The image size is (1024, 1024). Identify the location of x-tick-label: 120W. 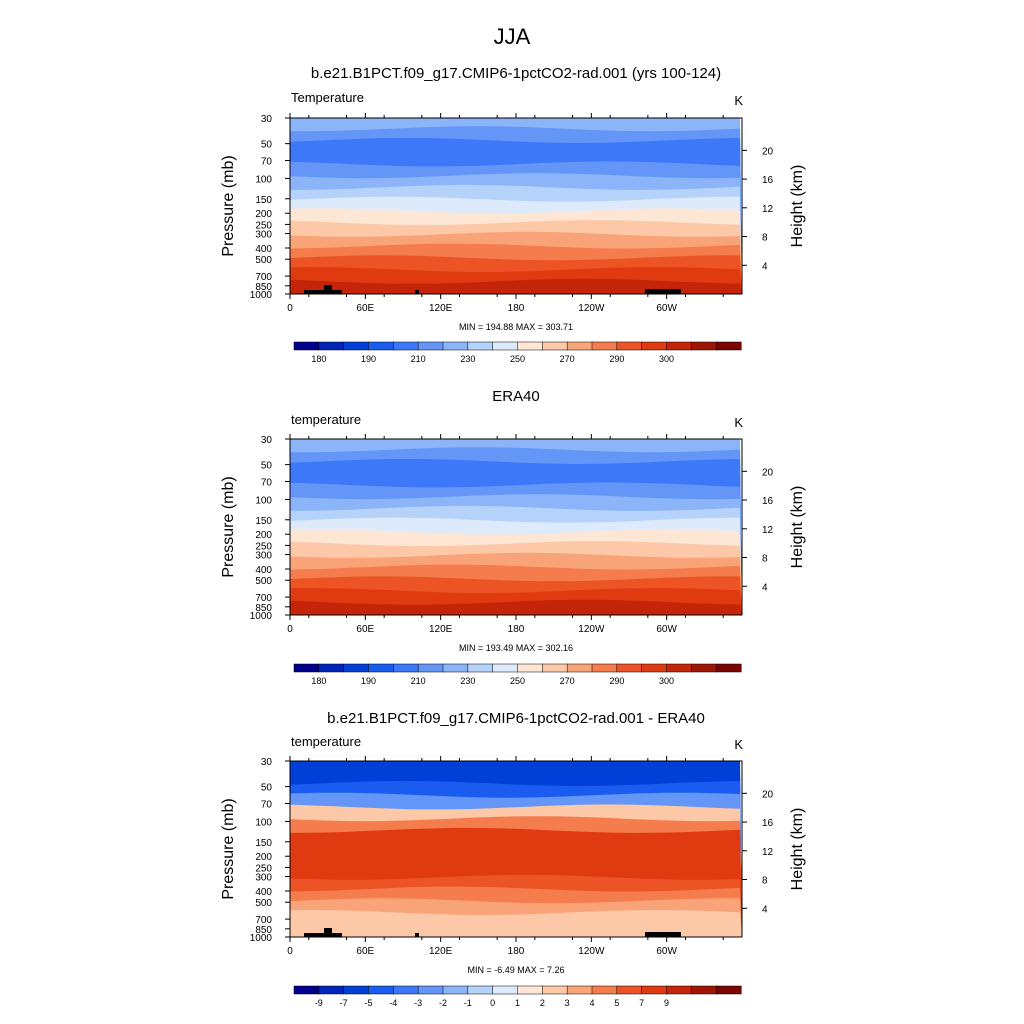
(591, 629).